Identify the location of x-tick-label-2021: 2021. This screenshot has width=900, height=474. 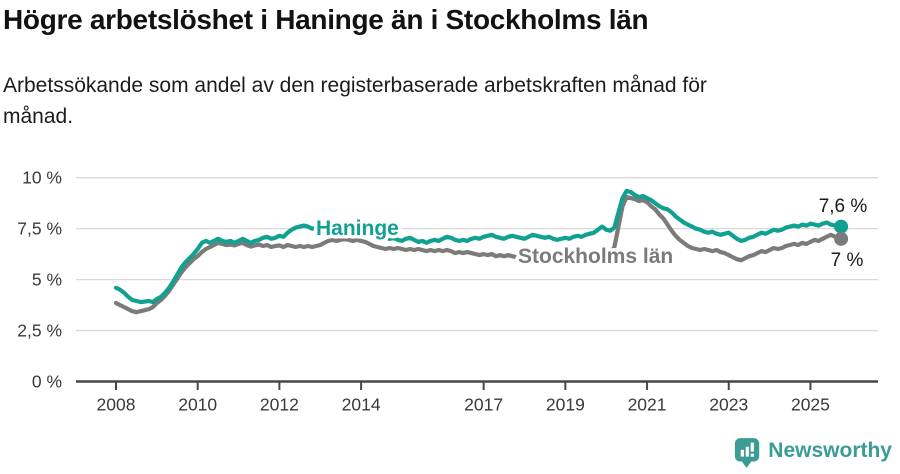
(647, 405).